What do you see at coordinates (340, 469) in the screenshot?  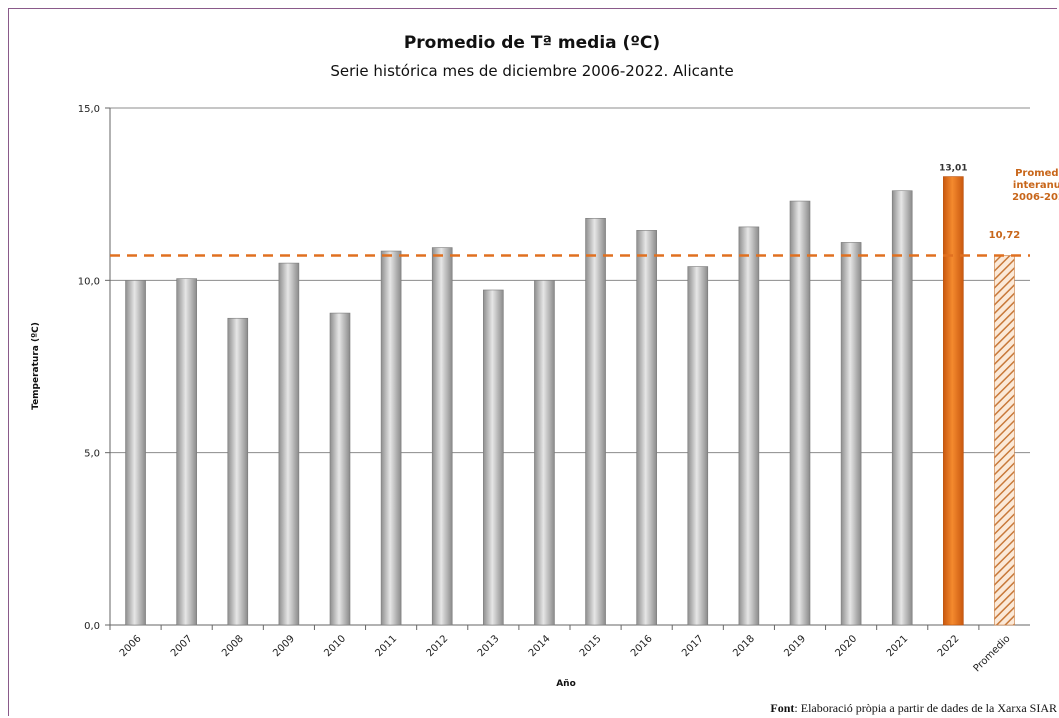 I see `bar-2010` at bounding box center [340, 469].